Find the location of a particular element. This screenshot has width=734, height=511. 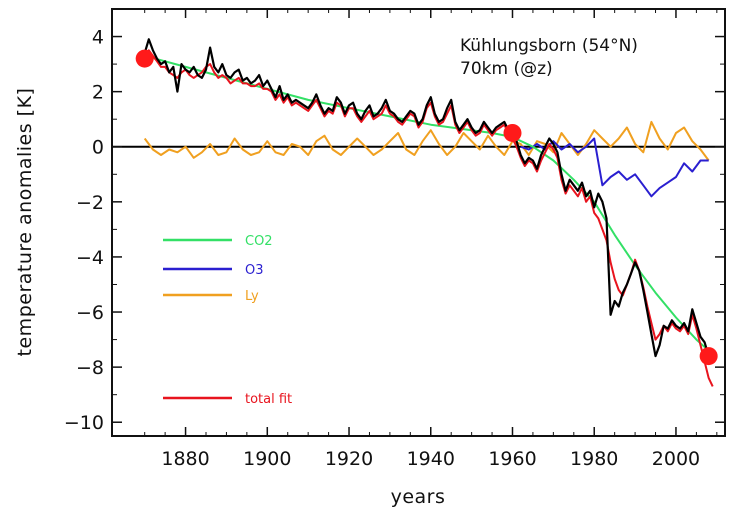

legend-o3-label: O3 is located at coordinates (254, 270).